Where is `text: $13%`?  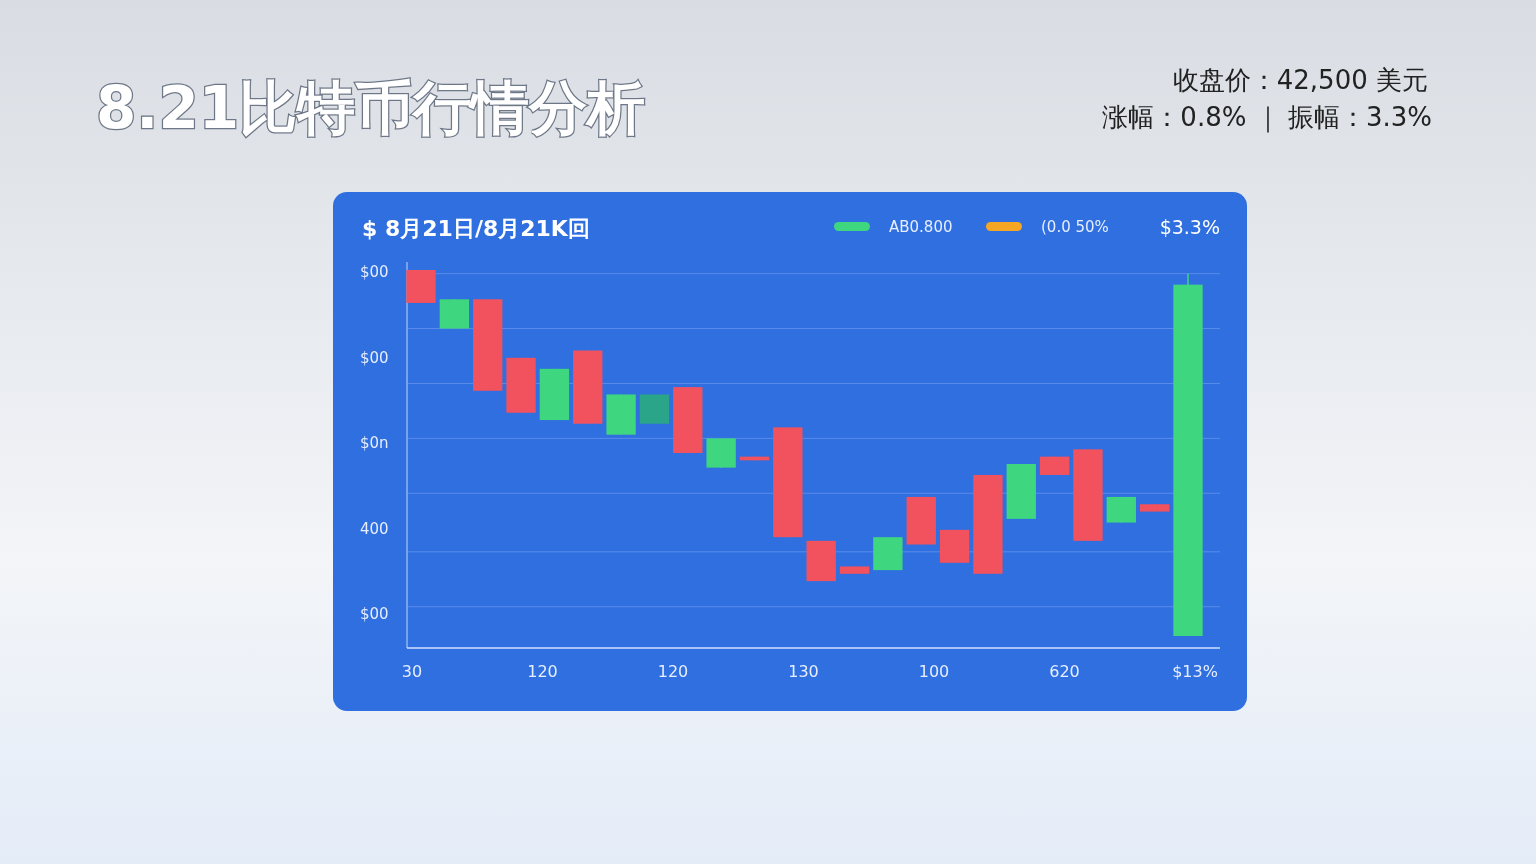
text: $13% is located at coordinates (1195, 671).